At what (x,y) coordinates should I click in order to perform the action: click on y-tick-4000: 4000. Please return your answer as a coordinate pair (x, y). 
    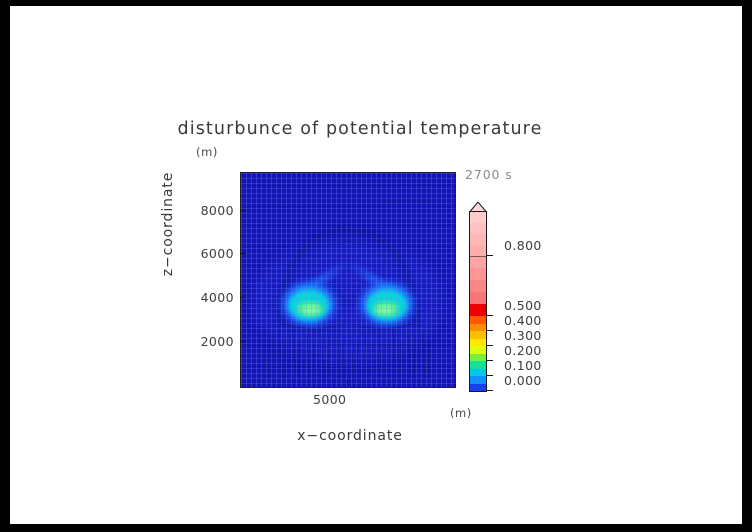
    Looking at the image, I should click on (217, 297).